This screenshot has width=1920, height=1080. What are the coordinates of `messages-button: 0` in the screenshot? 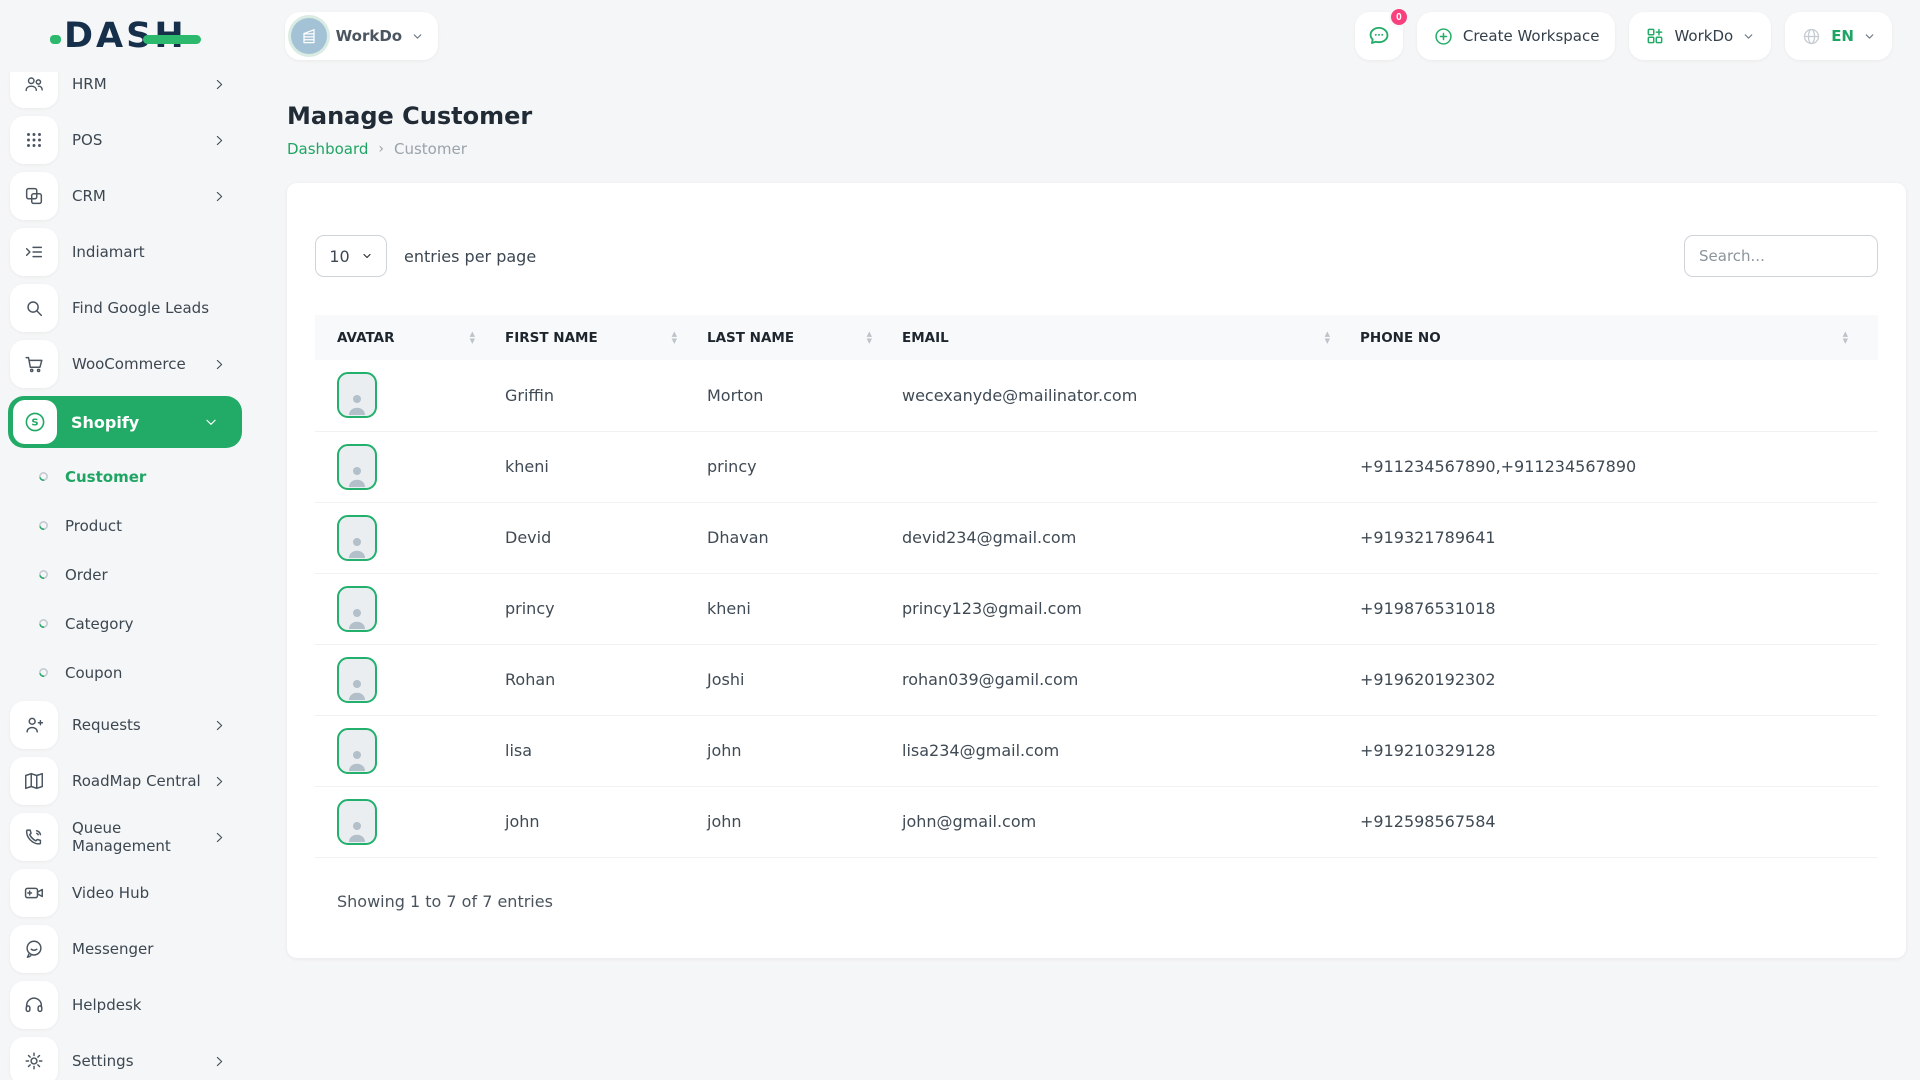 It's located at (1381, 33).